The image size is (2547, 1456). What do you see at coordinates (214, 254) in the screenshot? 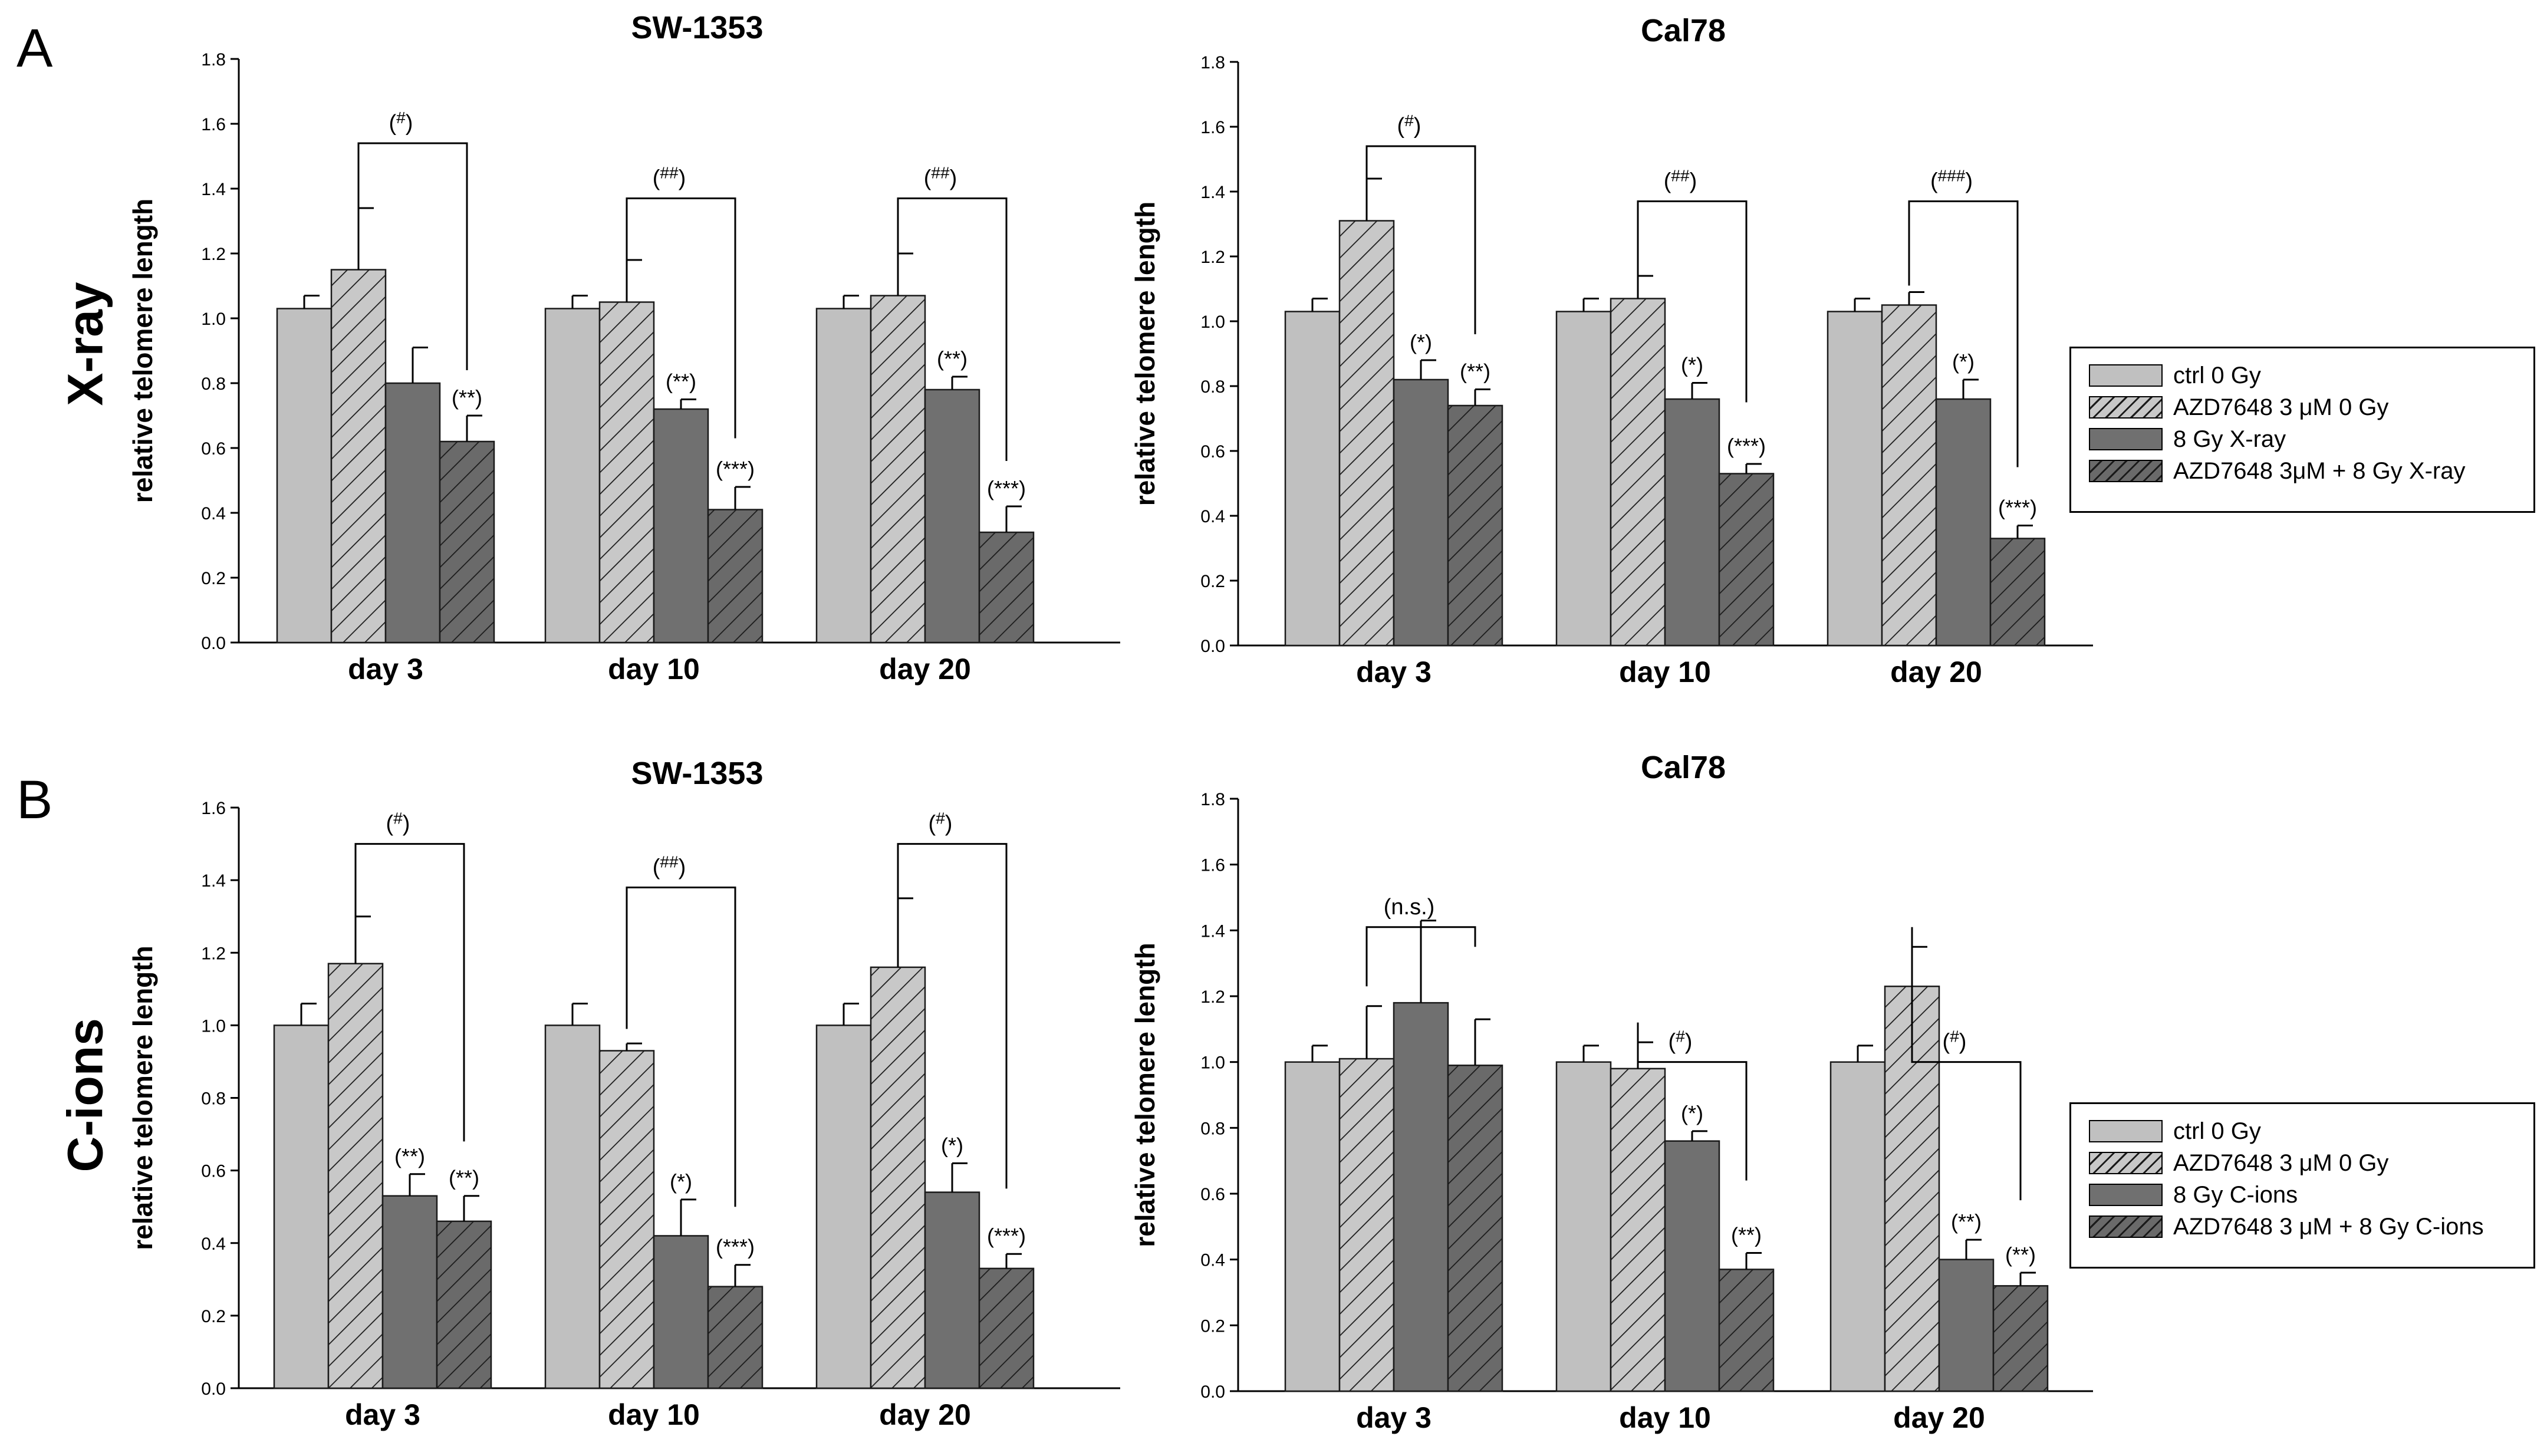
I see `y-tick-label: 1.2` at bounding box center [214, 254].